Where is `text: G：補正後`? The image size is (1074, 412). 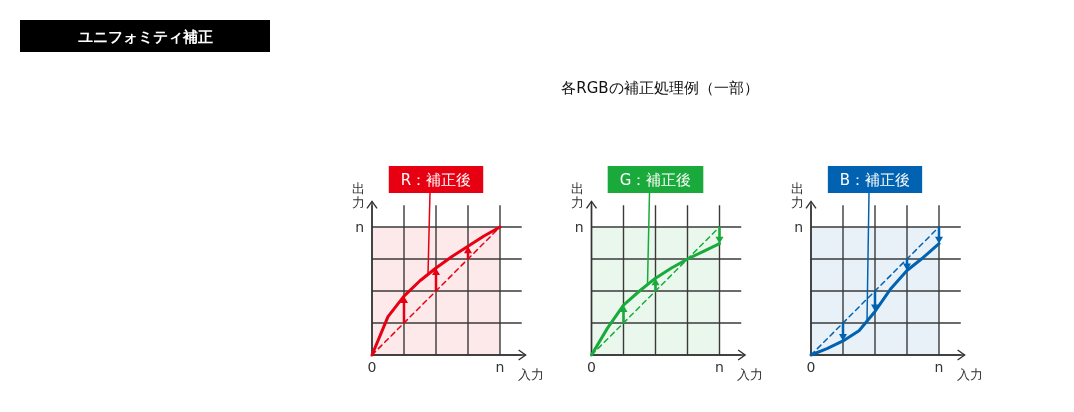
text: G：補正後 is located at coordinates (655, 180).